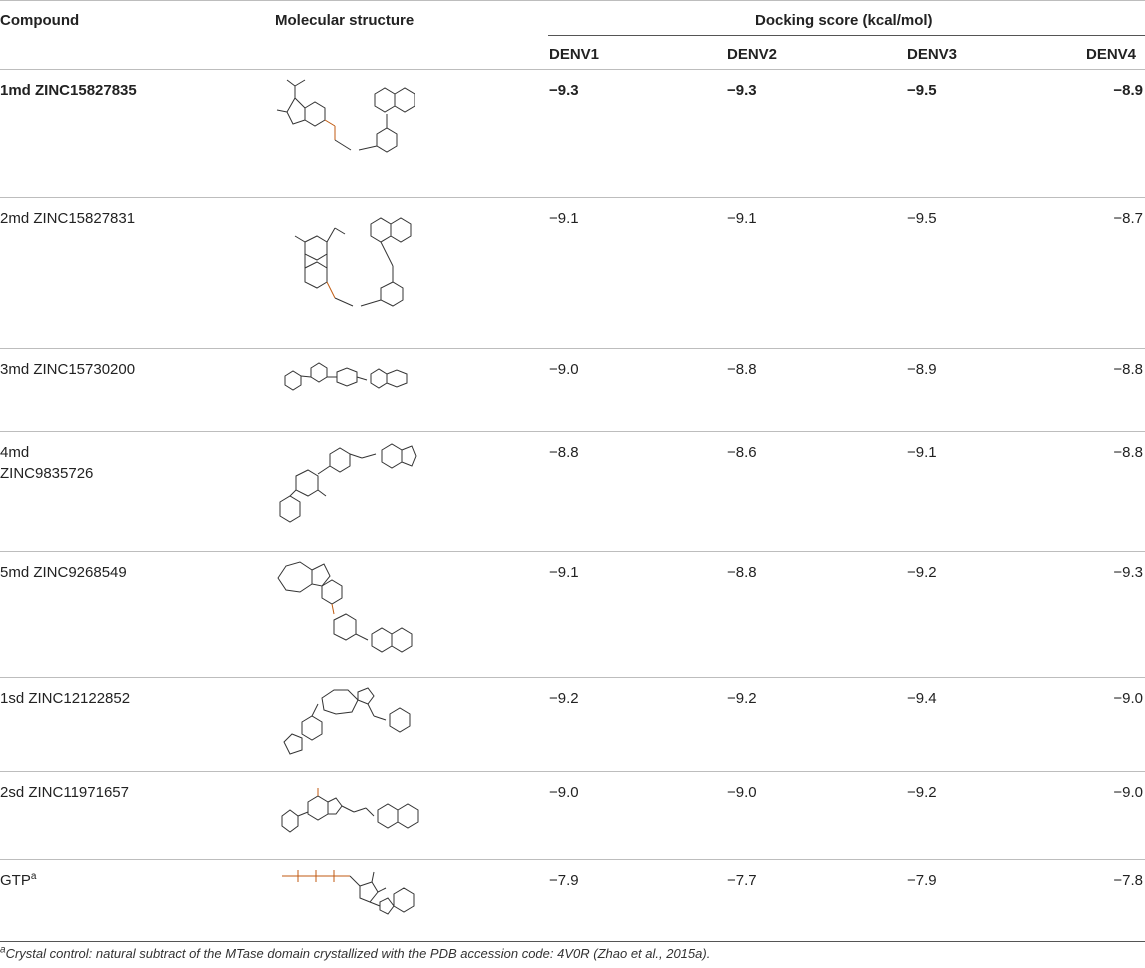 Image resolution: width=1145 pixels, height=968 pixels. I want to click on row-8-compound: GTPa, so click(18, 881).